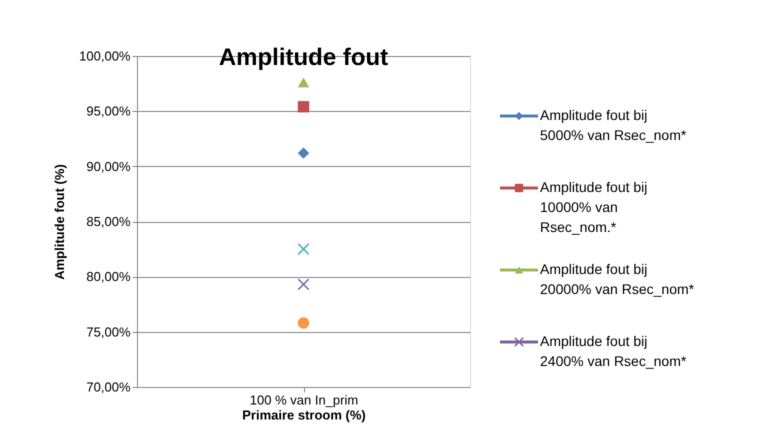 The image size is (765, 445). I want to click on y-axis-title: Amplitude fout (%), so click(60, 222).